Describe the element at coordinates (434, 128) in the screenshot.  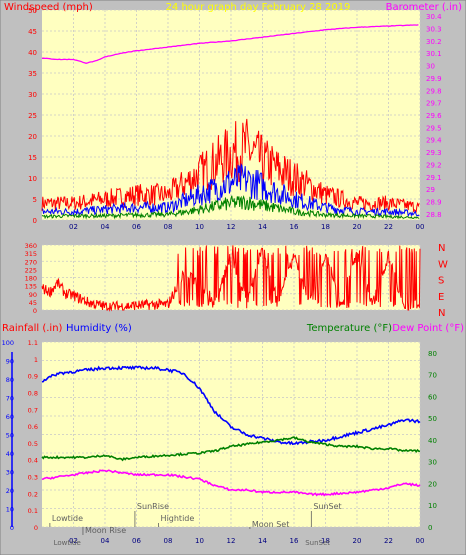
I see `barometer-tick-label: 29.5` at that location.